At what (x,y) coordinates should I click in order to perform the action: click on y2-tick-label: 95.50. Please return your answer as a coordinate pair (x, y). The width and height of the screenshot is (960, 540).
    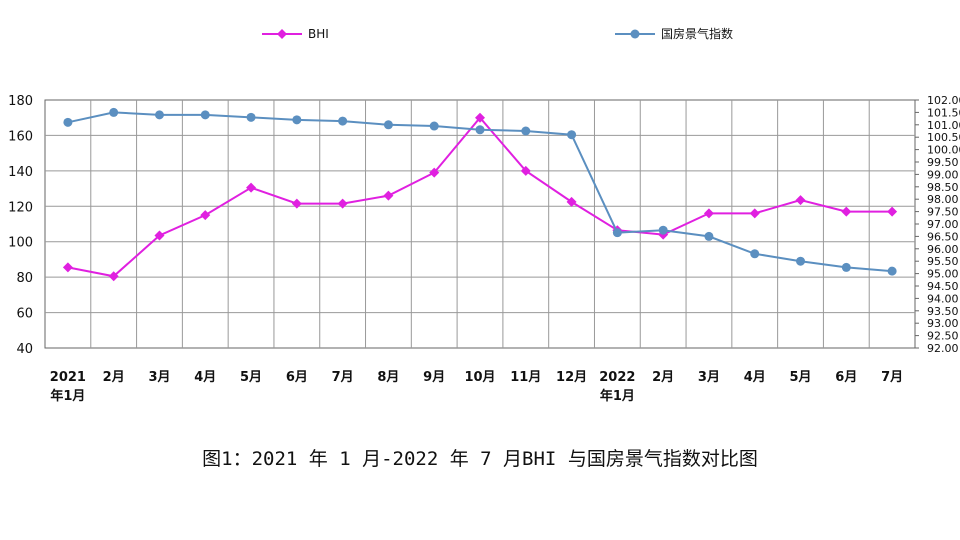
    Looking at the image, I should click on (943, 261).